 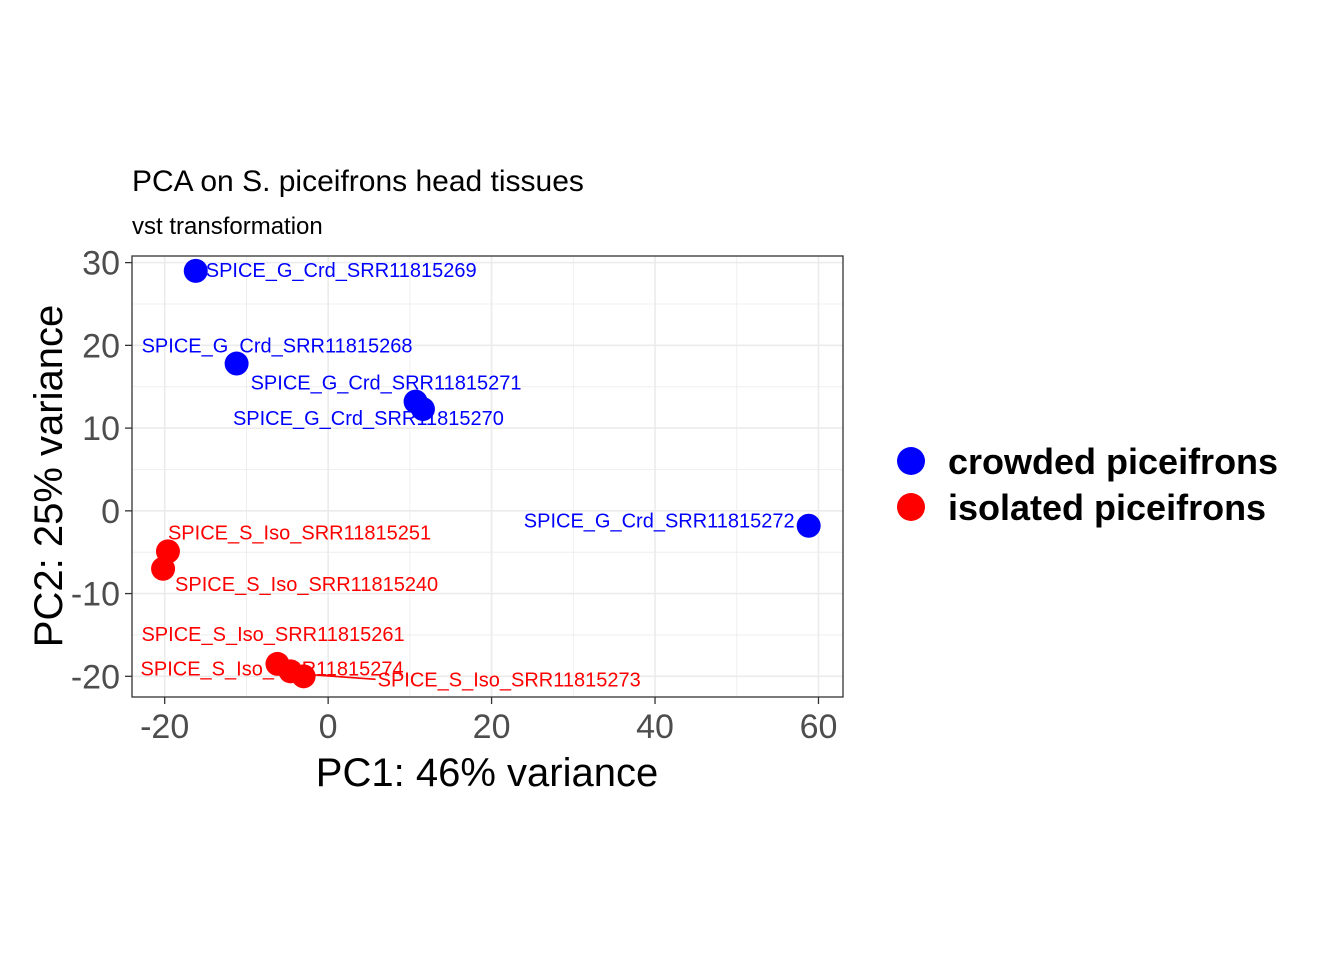 What do you see at coordinates (509, 680) in the screenshot?
I see `point-label: SPICE_S_Iso_SRR11815273` at bounding box center [509, 680].